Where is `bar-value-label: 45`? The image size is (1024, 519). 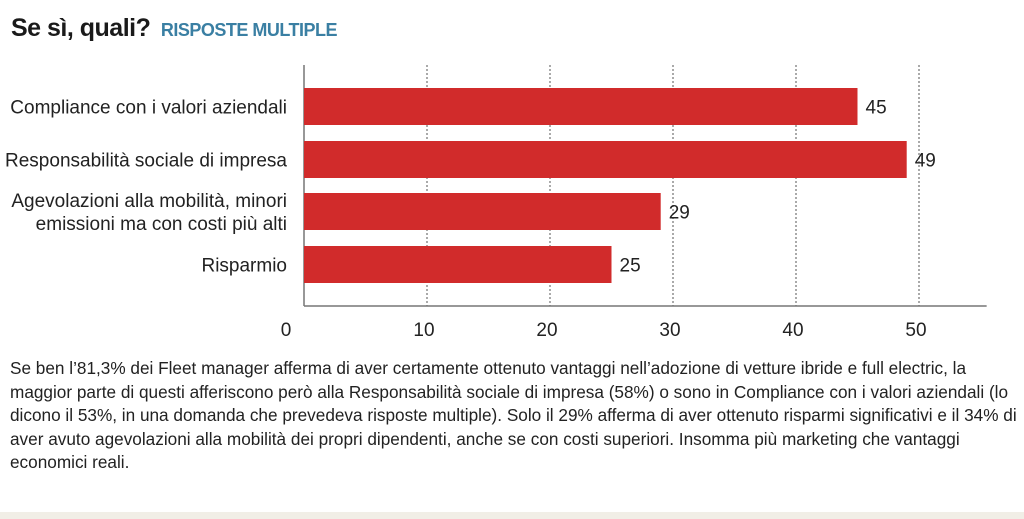
bar-value-label: 45 is located at coordinates (876, 108).